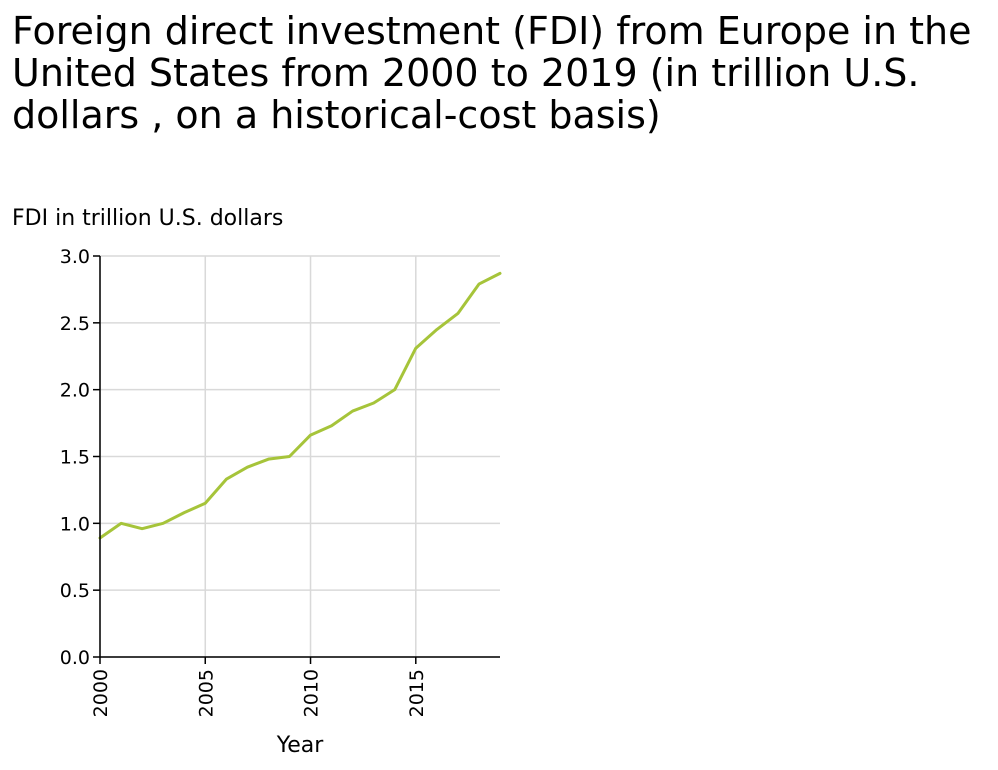 Image resolution: width=998 pixels, height=770 pixels. I want to click on x-tick-label: 2010, so click(312, 693).